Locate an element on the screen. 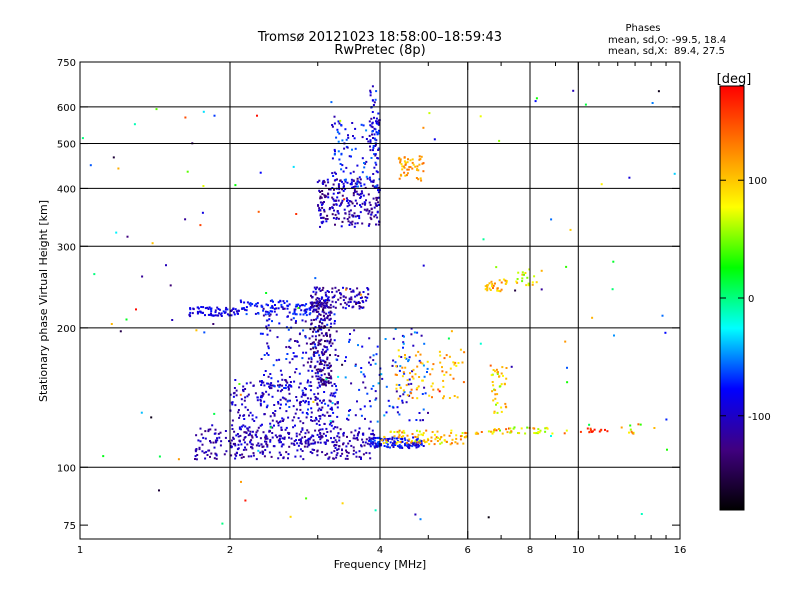 Image resolution: width=800 pixels, height=600 pixels. y-tick-label: 75 is located at coordinates (69, 526).